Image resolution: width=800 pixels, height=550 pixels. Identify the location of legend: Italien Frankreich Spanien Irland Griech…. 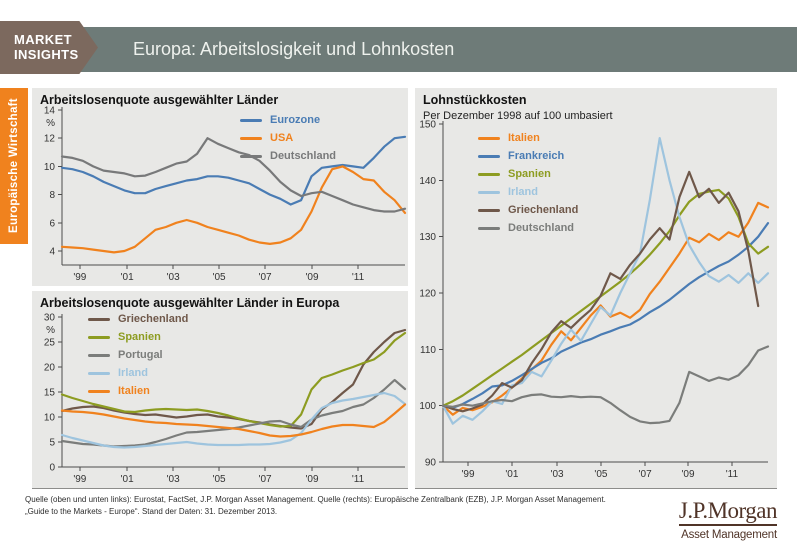
(528, 183).